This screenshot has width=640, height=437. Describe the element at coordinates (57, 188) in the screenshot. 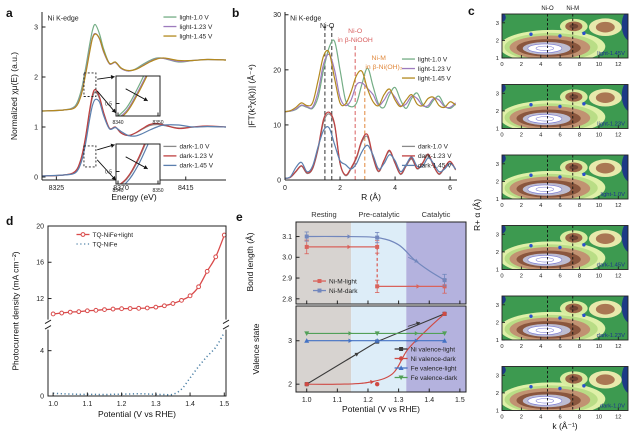

I see `svg-text: 8325` at that location.